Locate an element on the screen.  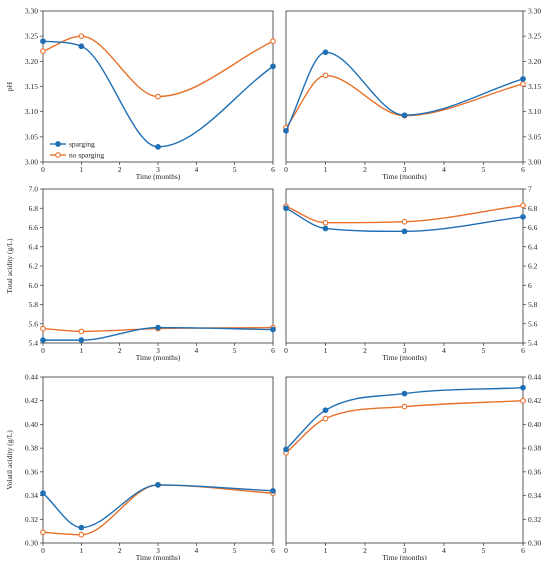
legend: sparging no sparging is located at coordinates (77, 150).